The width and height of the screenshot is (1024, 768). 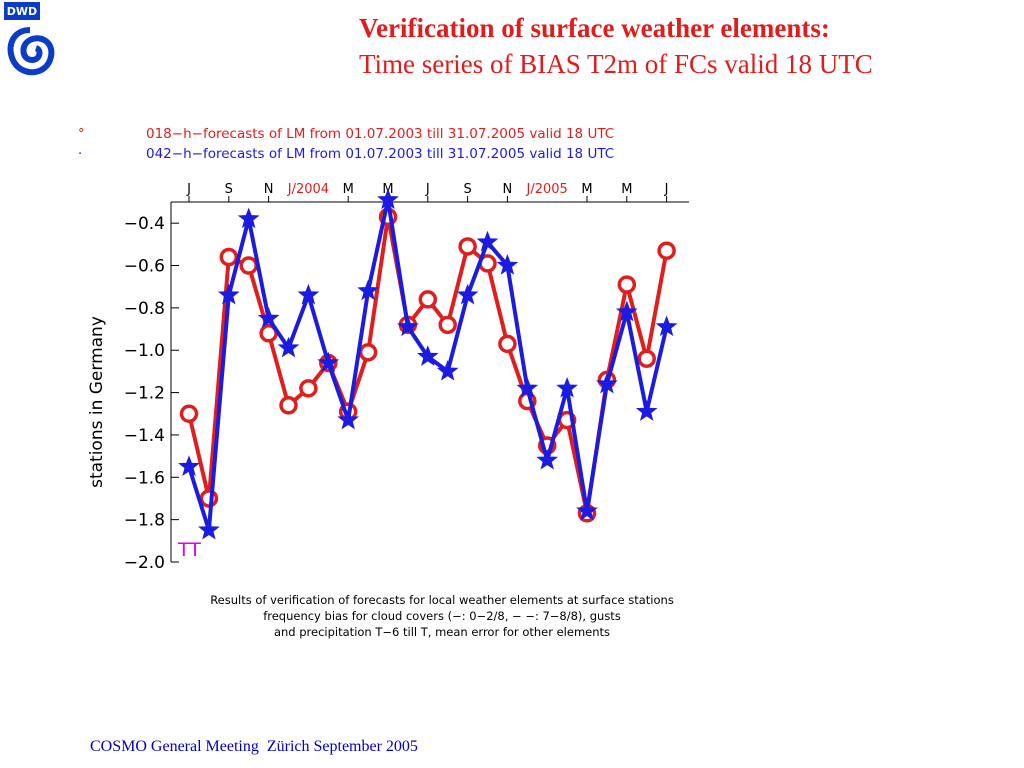 I want to click on y-tick-label: −0.4, so click(x=144, y=224).